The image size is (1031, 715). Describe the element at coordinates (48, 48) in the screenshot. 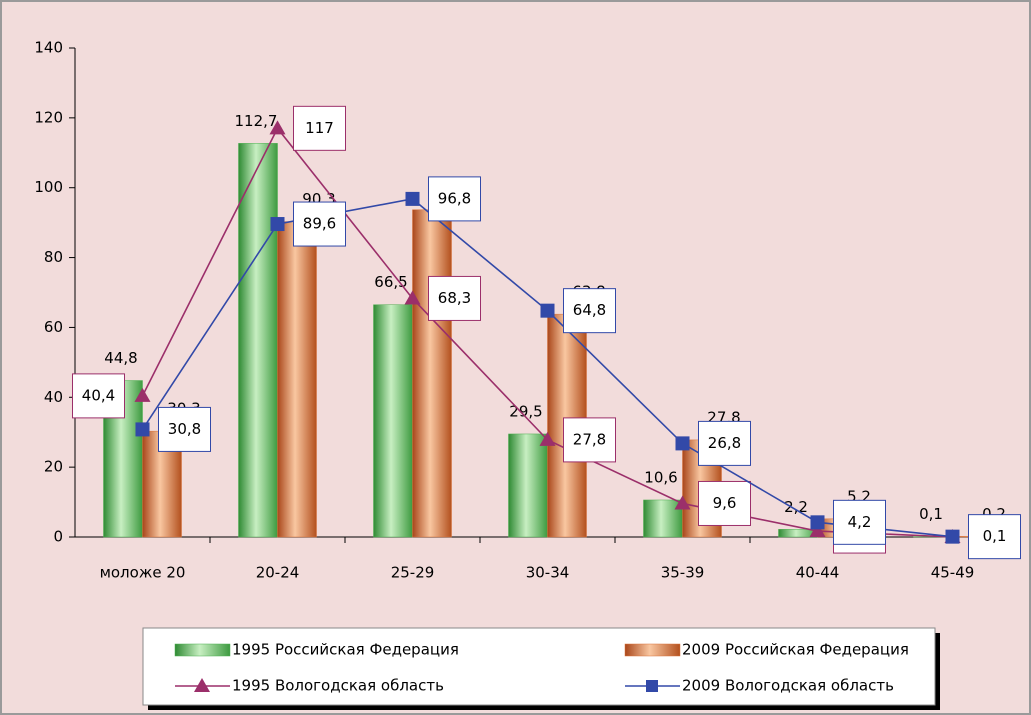

I see `y-tick-label: 140` at that location.